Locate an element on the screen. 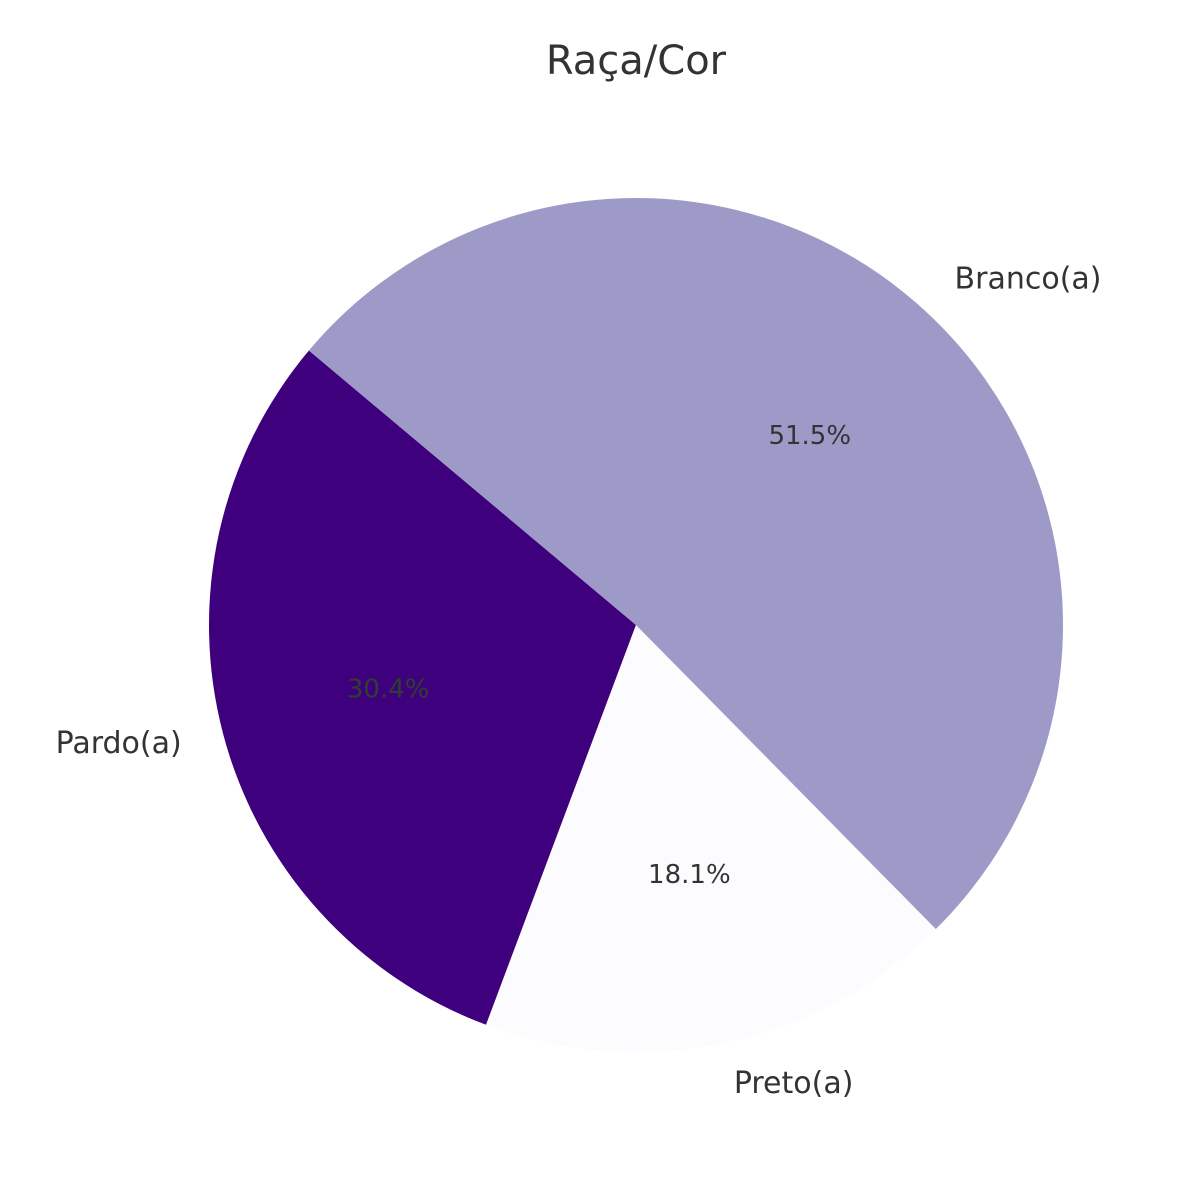  pie-slice-preto-a is located at coordinates (711, 838).